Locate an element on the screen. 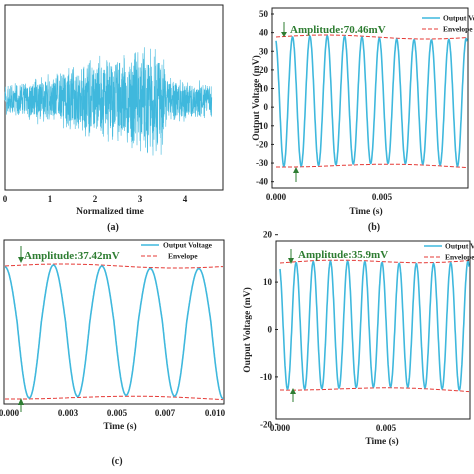  panel-c-xtick-1: 0.003 is located at coordinates (68, 413).